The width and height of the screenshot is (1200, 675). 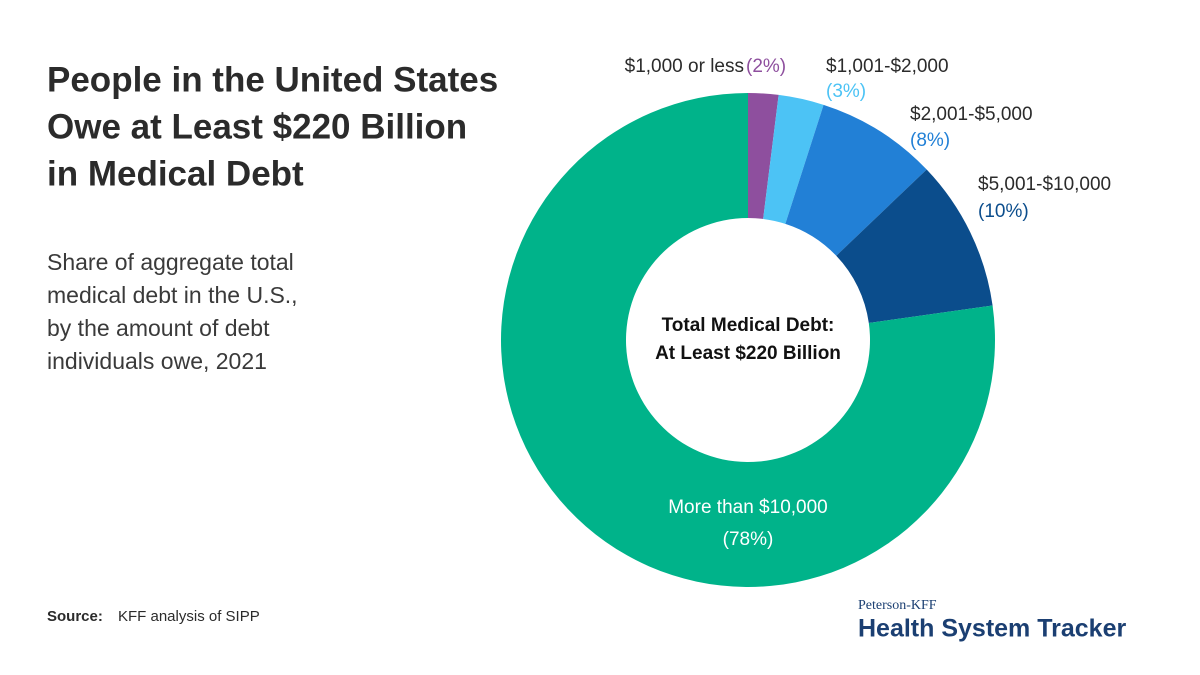 What do you see at coordinates (748, 353) in the screenshot?
I see `center-text: At Least $220 Billion` at bounding box center [748, 353].